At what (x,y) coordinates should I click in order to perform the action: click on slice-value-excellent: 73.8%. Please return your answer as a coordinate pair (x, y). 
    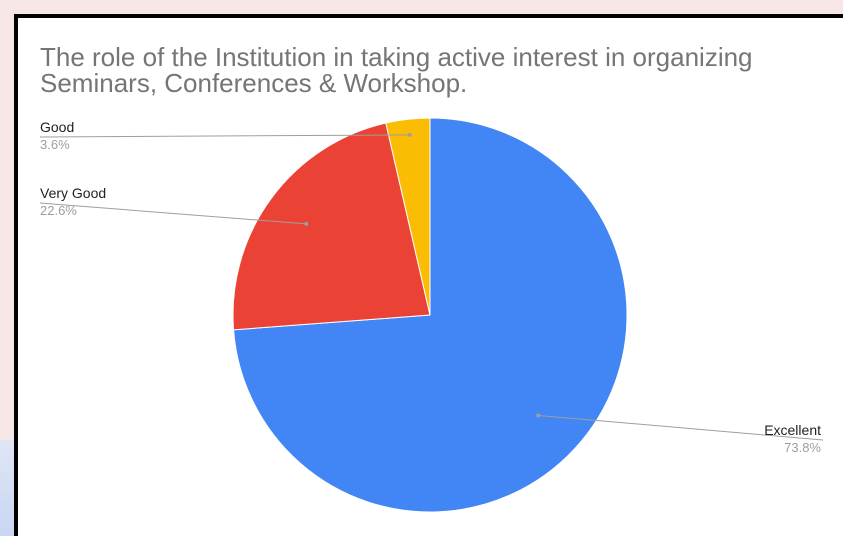
    Looking at the image, I should click on (802, 447).